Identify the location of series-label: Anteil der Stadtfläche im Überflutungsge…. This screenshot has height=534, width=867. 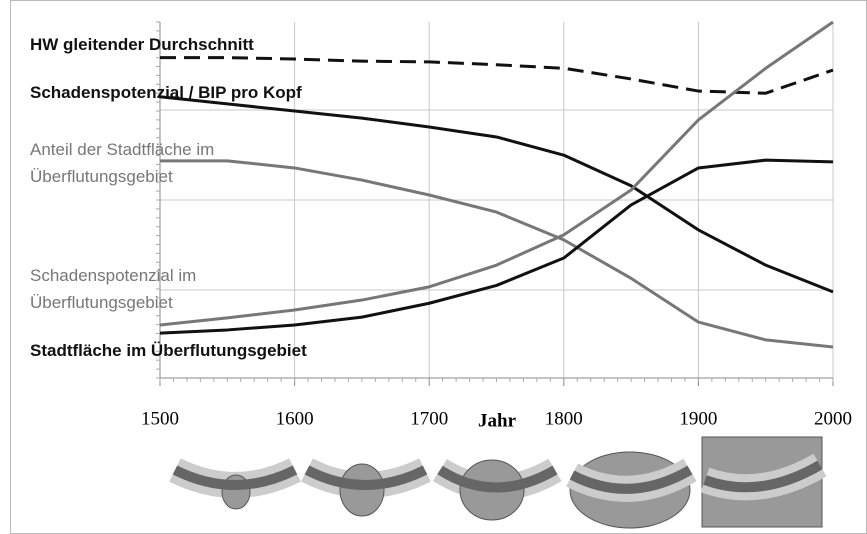
(122, 163).